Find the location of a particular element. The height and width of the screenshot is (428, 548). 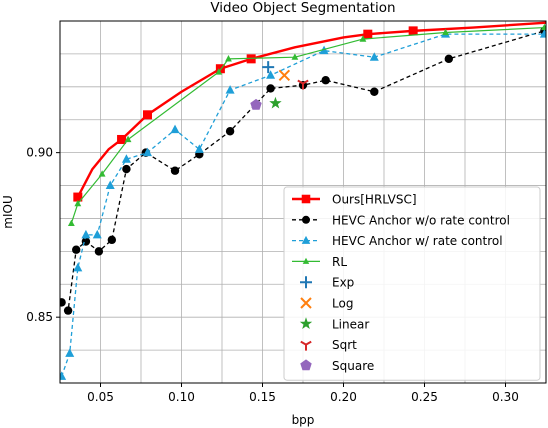

legend-label: Sqrt is located at coordinates (344, 345).